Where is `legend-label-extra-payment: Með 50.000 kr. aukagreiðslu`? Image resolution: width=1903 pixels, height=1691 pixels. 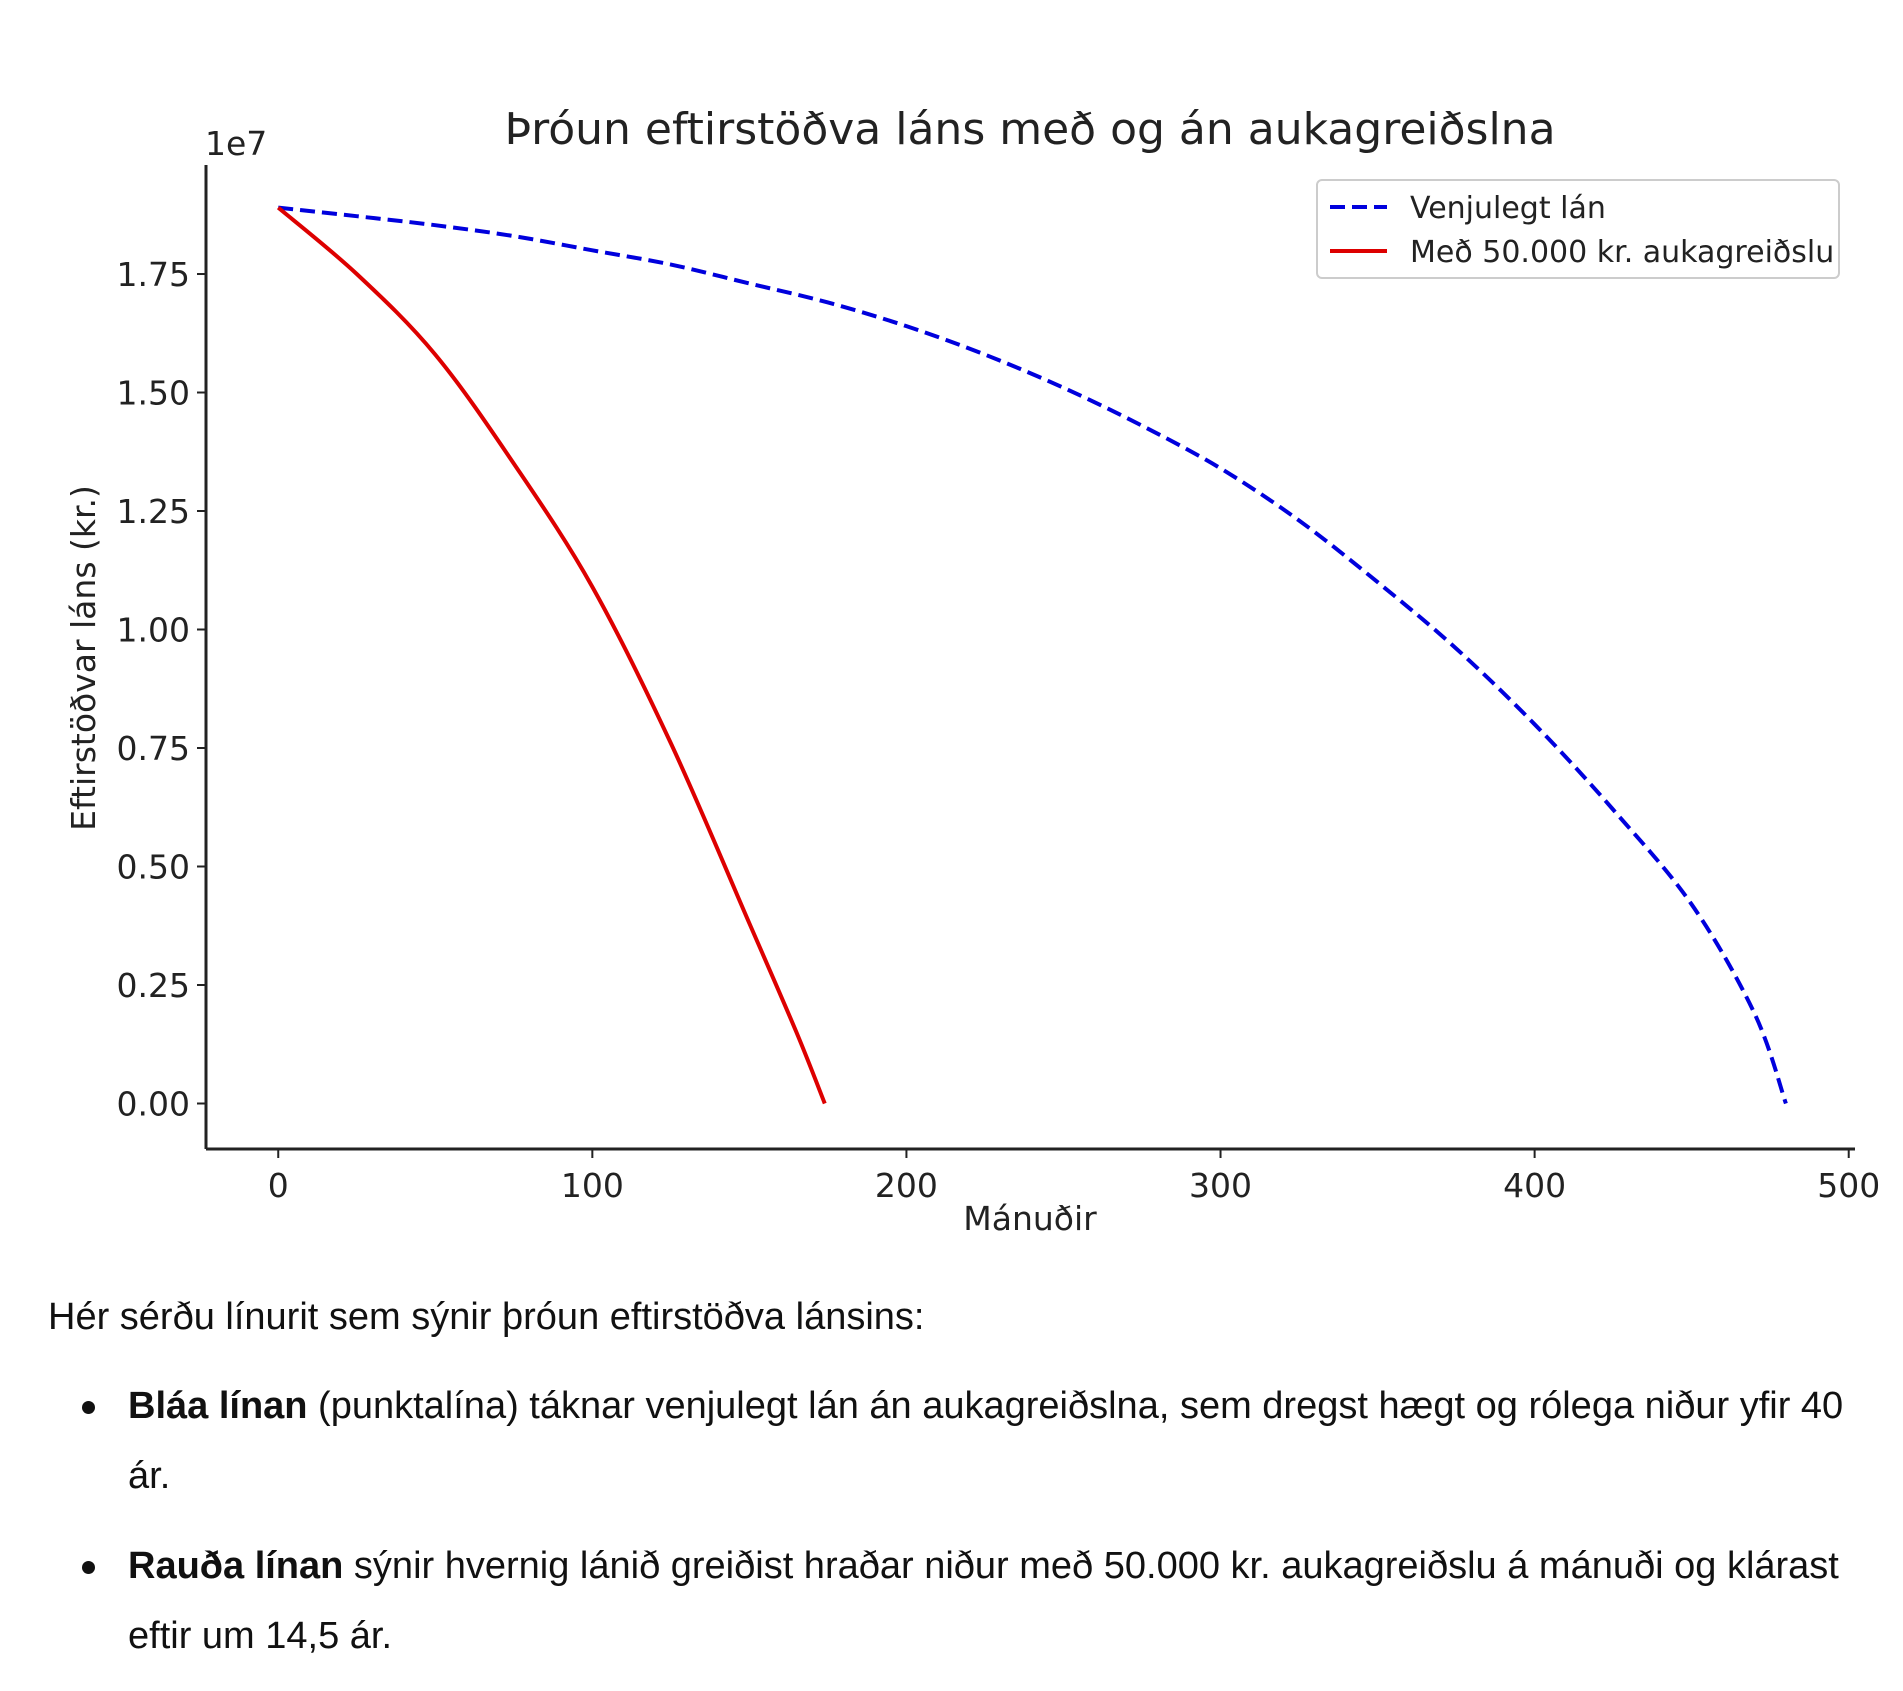 legend-label-extra-payment: Með 50.000 kr. aukagreiðslu is located at coordinates (1622, 252).